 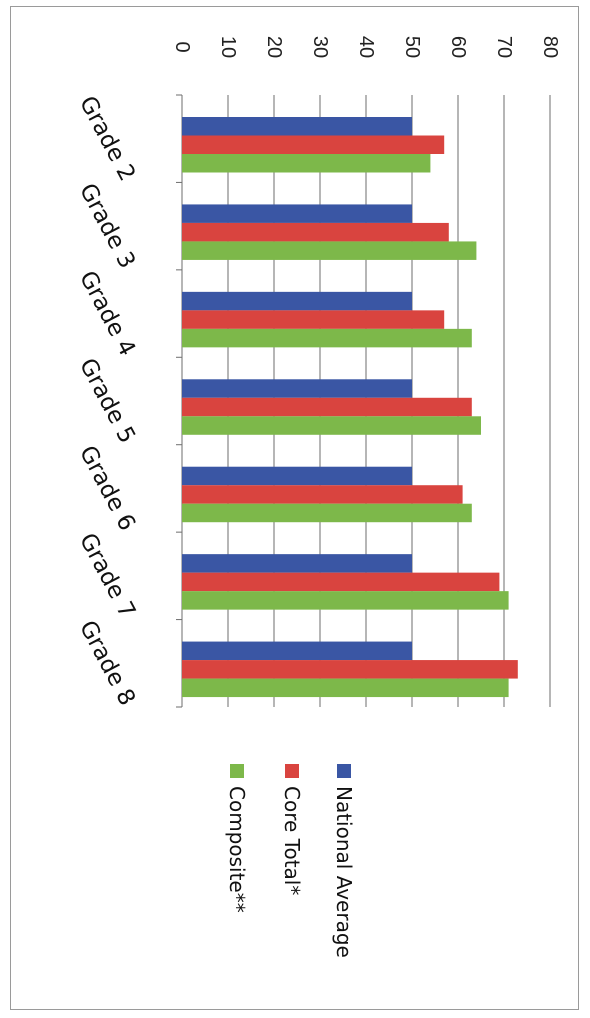 What do you see at coordinates (107, 576) in the screenshot?
I see `category-label: Grade 7` at bounding box center [107, 576].